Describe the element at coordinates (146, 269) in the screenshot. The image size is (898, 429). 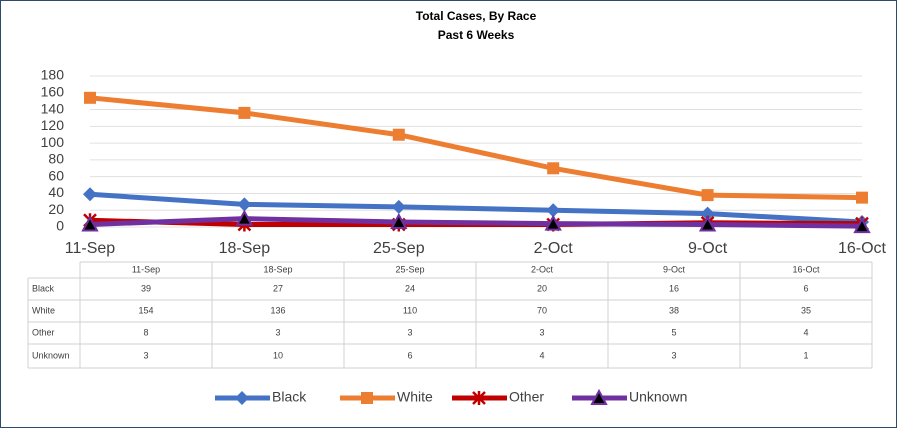
I see `table-header: 11-Sep` at that location.